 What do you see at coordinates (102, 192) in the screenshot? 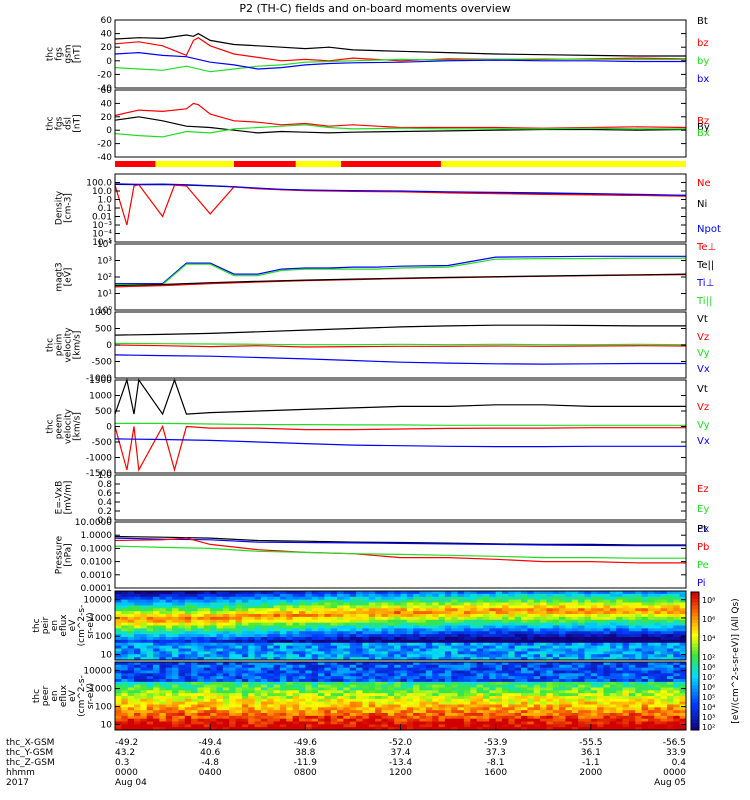
I see `y-tick-label: 10.0` at bounding box center [102, 192].